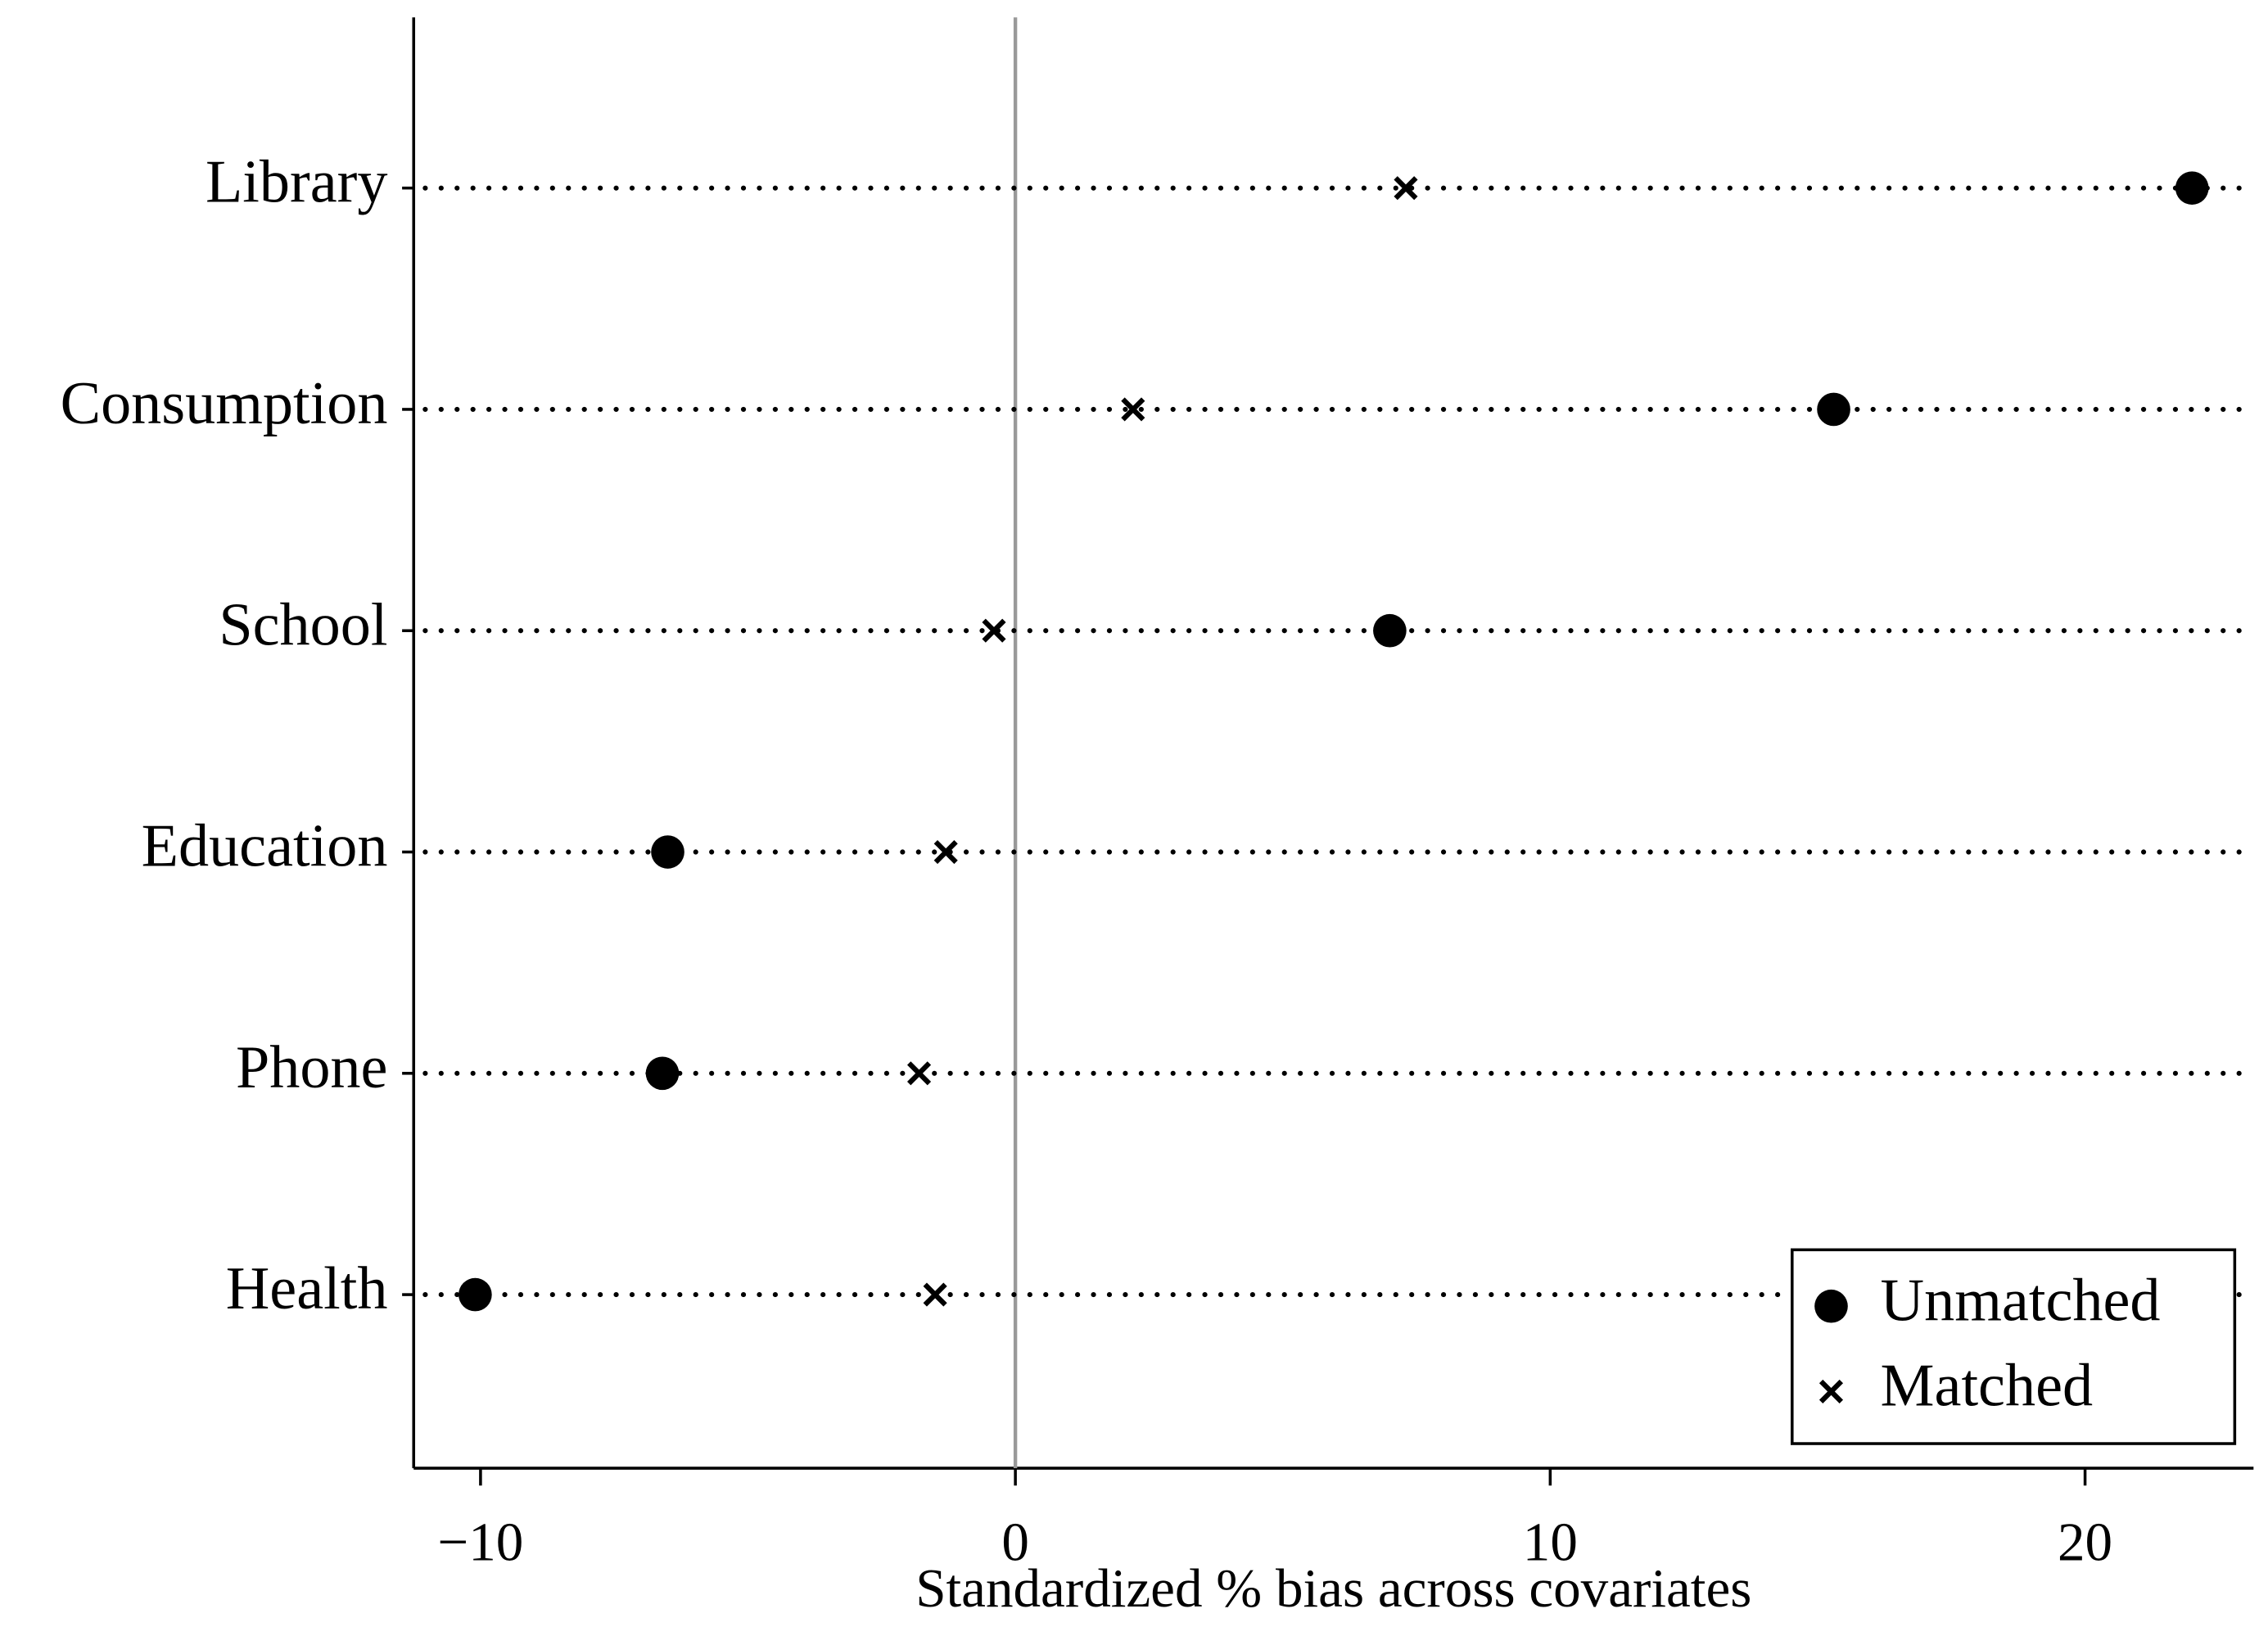  I want to click on y-tick-label: Library, so click(296, 182).